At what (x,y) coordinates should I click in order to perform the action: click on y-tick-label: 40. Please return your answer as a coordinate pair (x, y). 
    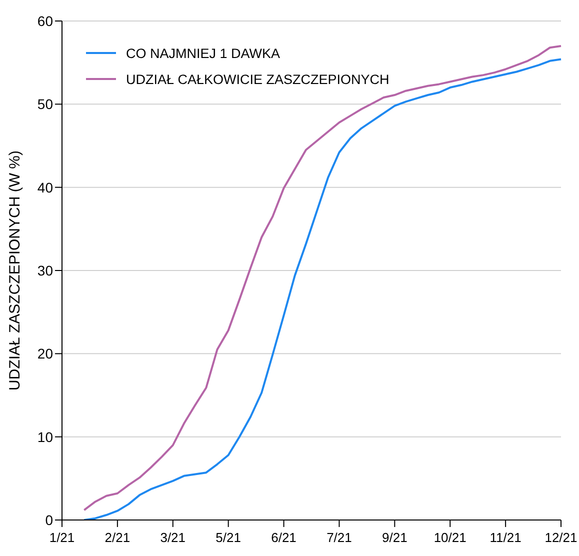
    Looking at the image, I should click on (45, 187).